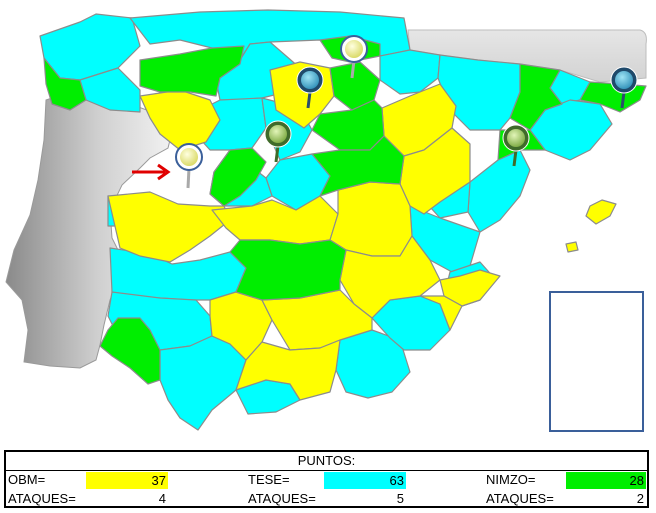 This screenshot has width=656, height=513. I want to click on scoreboard-title: PUNTOS:, so click(326, 461).